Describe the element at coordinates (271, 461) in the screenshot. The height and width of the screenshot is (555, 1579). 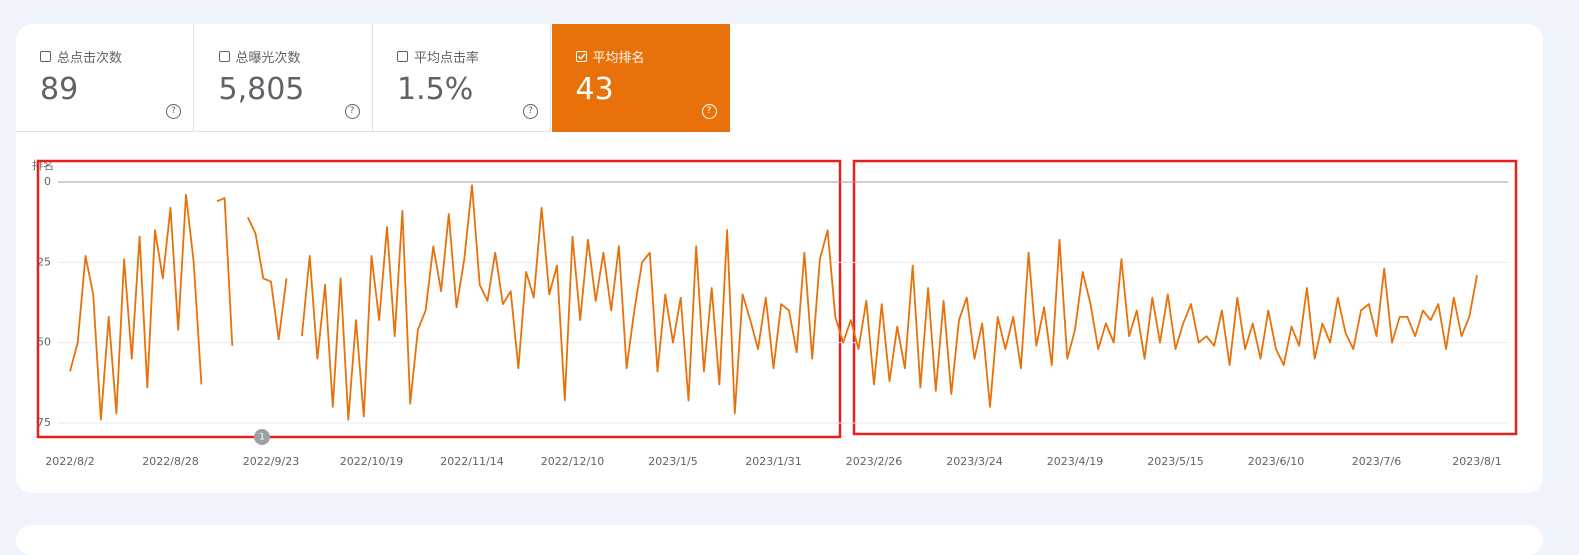
I see `x-tick-label: 2022/9/23` at that location.